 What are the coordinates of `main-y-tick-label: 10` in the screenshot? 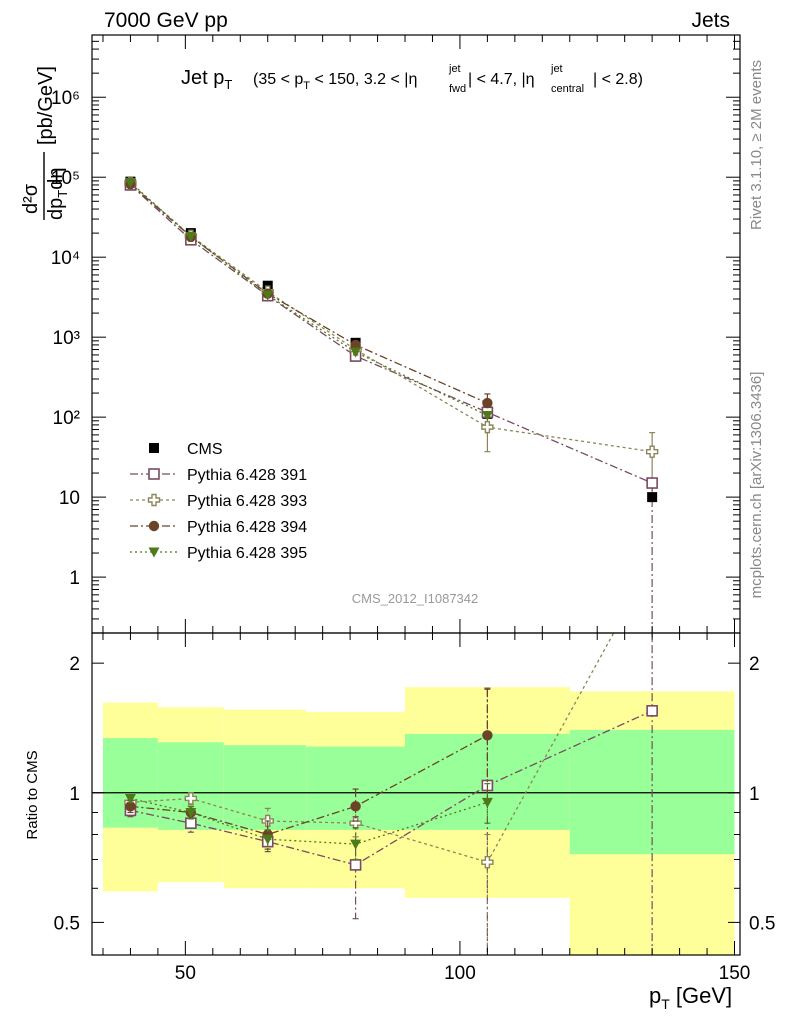 It's located at (69, 498).